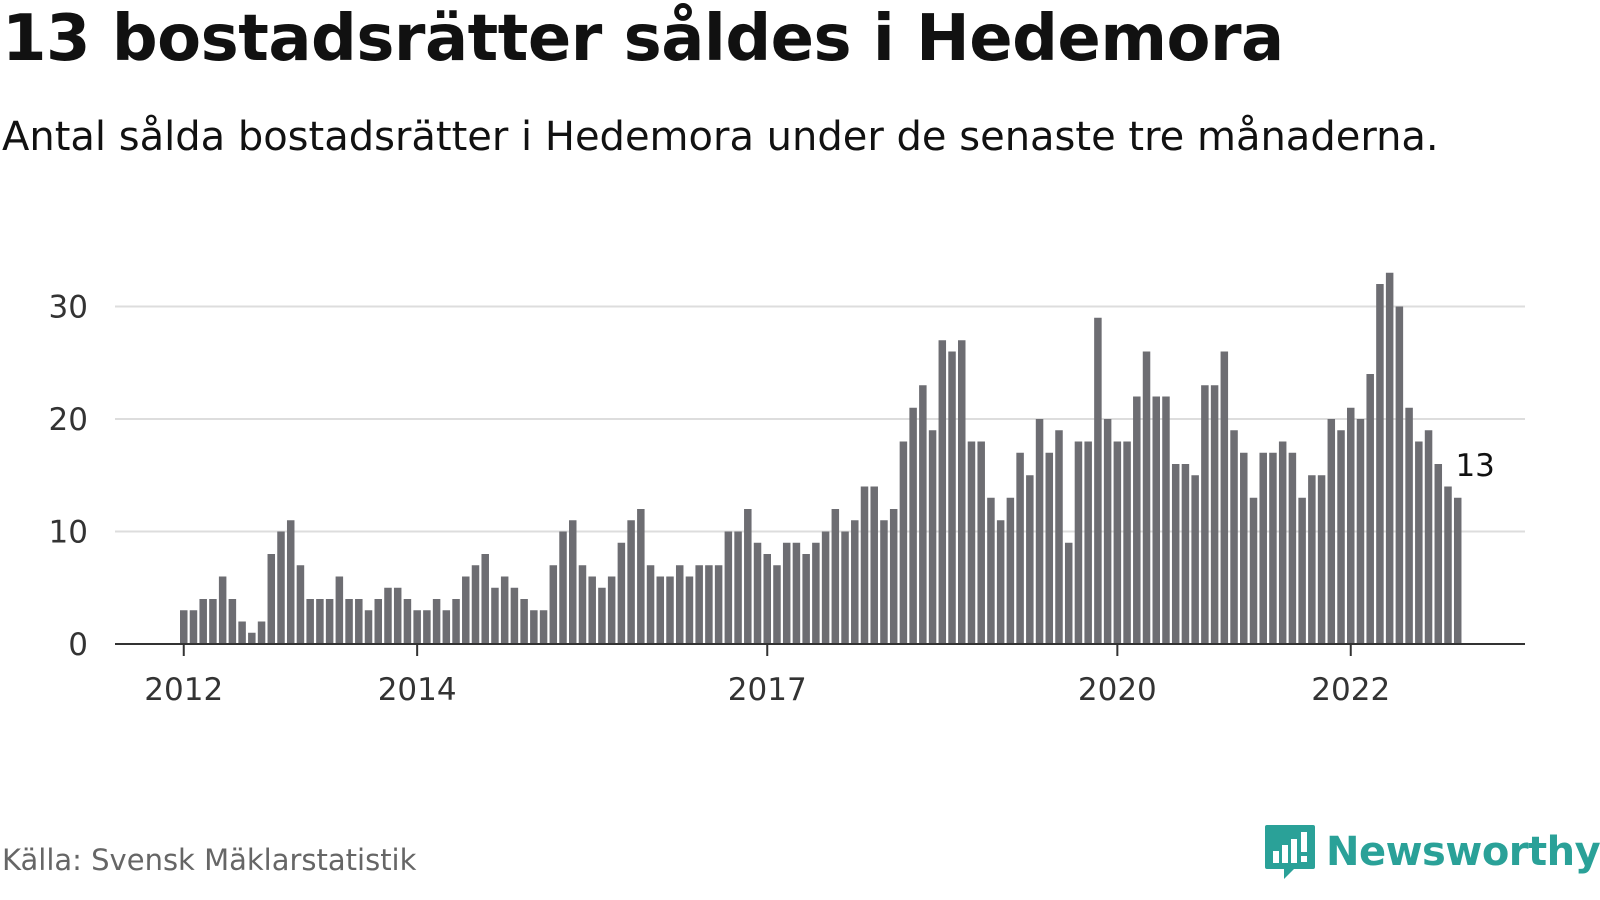 Image resolution: width=1600 pixels, height=900 pixels. I want to click on x-tick-label: 2017, so click(767, 690).